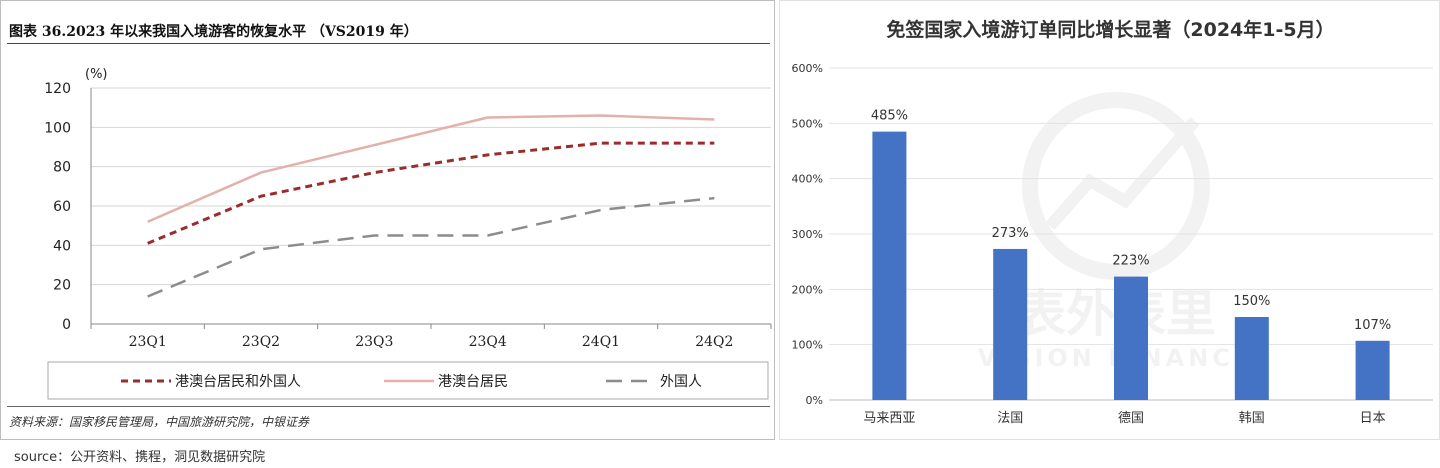 The image size is (1440, 468). I want to click on line-chart-title: 图表 36.2023 年以来我国入境游客的恢复水平 （VS2019 年）, so click(213, 32).